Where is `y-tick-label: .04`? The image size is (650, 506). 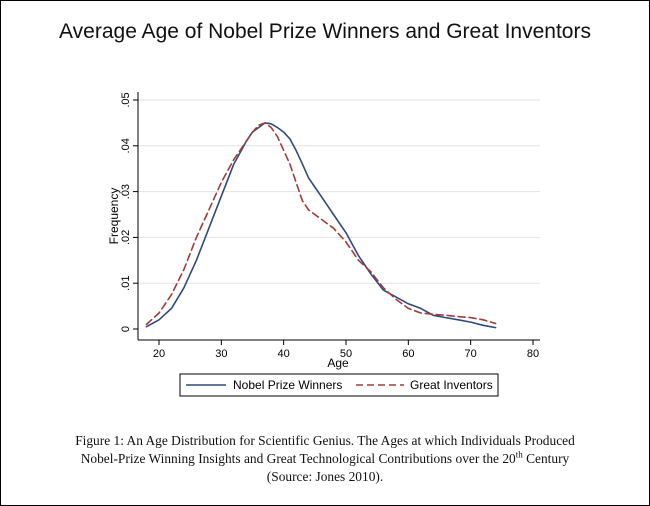 y-tick-label: .04 is located at coordinates (126, 145).